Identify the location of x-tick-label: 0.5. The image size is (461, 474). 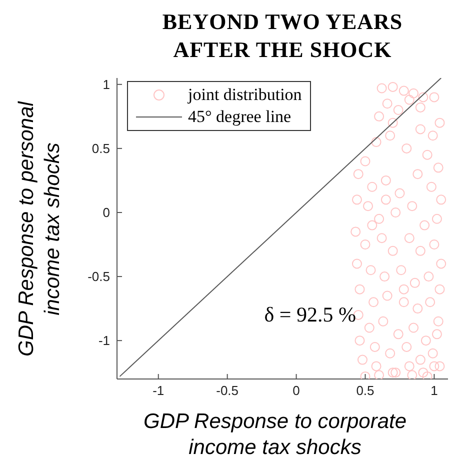
(365, 390).